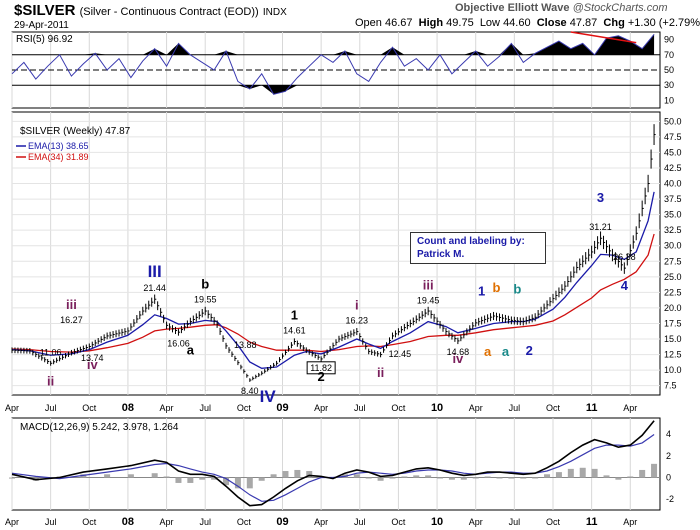  I want to click on rsi-tick-70: 70, so click(669, 55).